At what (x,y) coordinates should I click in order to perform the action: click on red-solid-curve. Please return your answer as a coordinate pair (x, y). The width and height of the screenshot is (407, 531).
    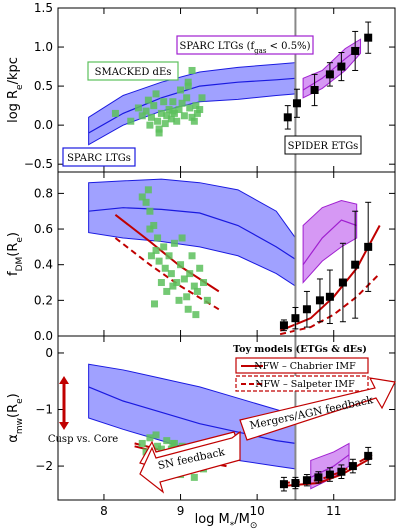
    Looking at the image, I should click on (167, 253).